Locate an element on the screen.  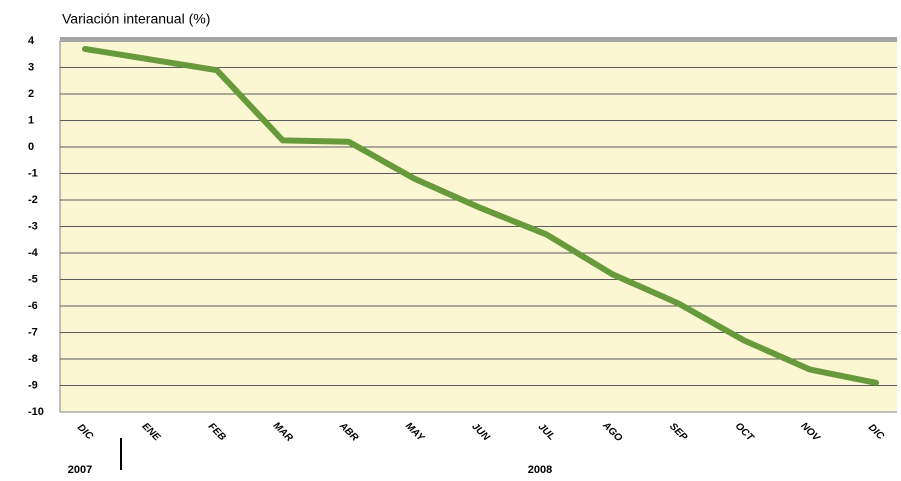
x-tick-label: AGO is located at coordinates (612, 431).